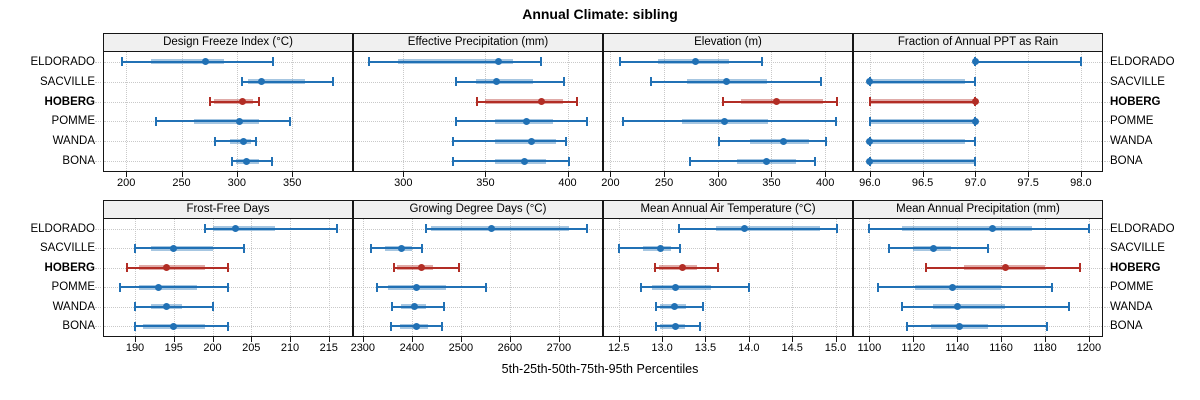  What do you see at coordinates (761, 62) in the screenshot?
I see `p95-cap-eldorado` at bounding box center [761, 62].